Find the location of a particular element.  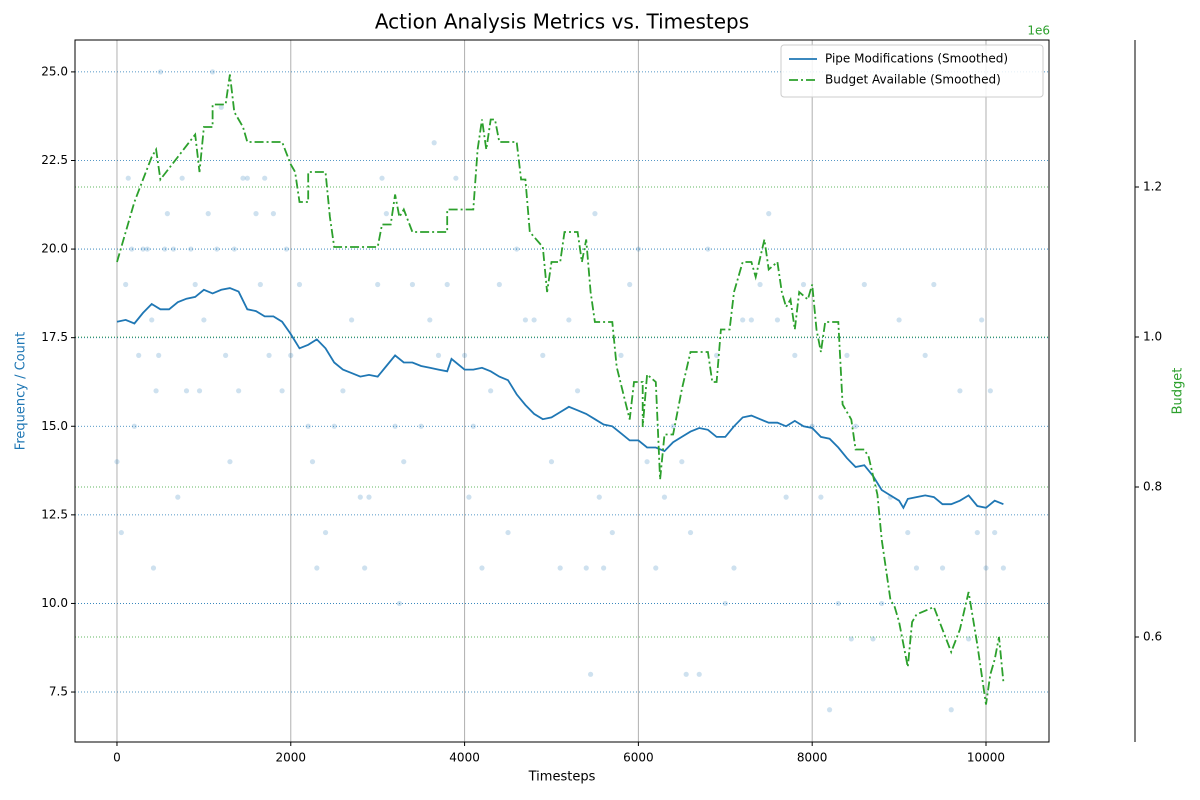

y-tick-label: 12.5 is located at coordinates (54, 514).